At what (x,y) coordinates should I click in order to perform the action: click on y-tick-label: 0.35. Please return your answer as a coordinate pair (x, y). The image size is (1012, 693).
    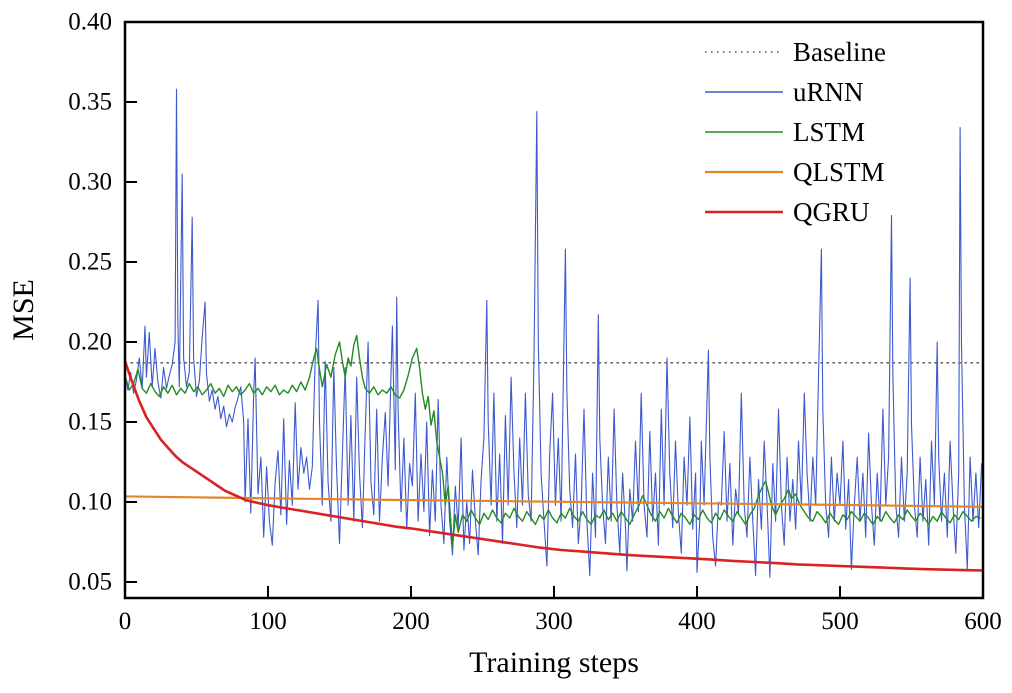
    Looking at the image, I should click on (90, 102).